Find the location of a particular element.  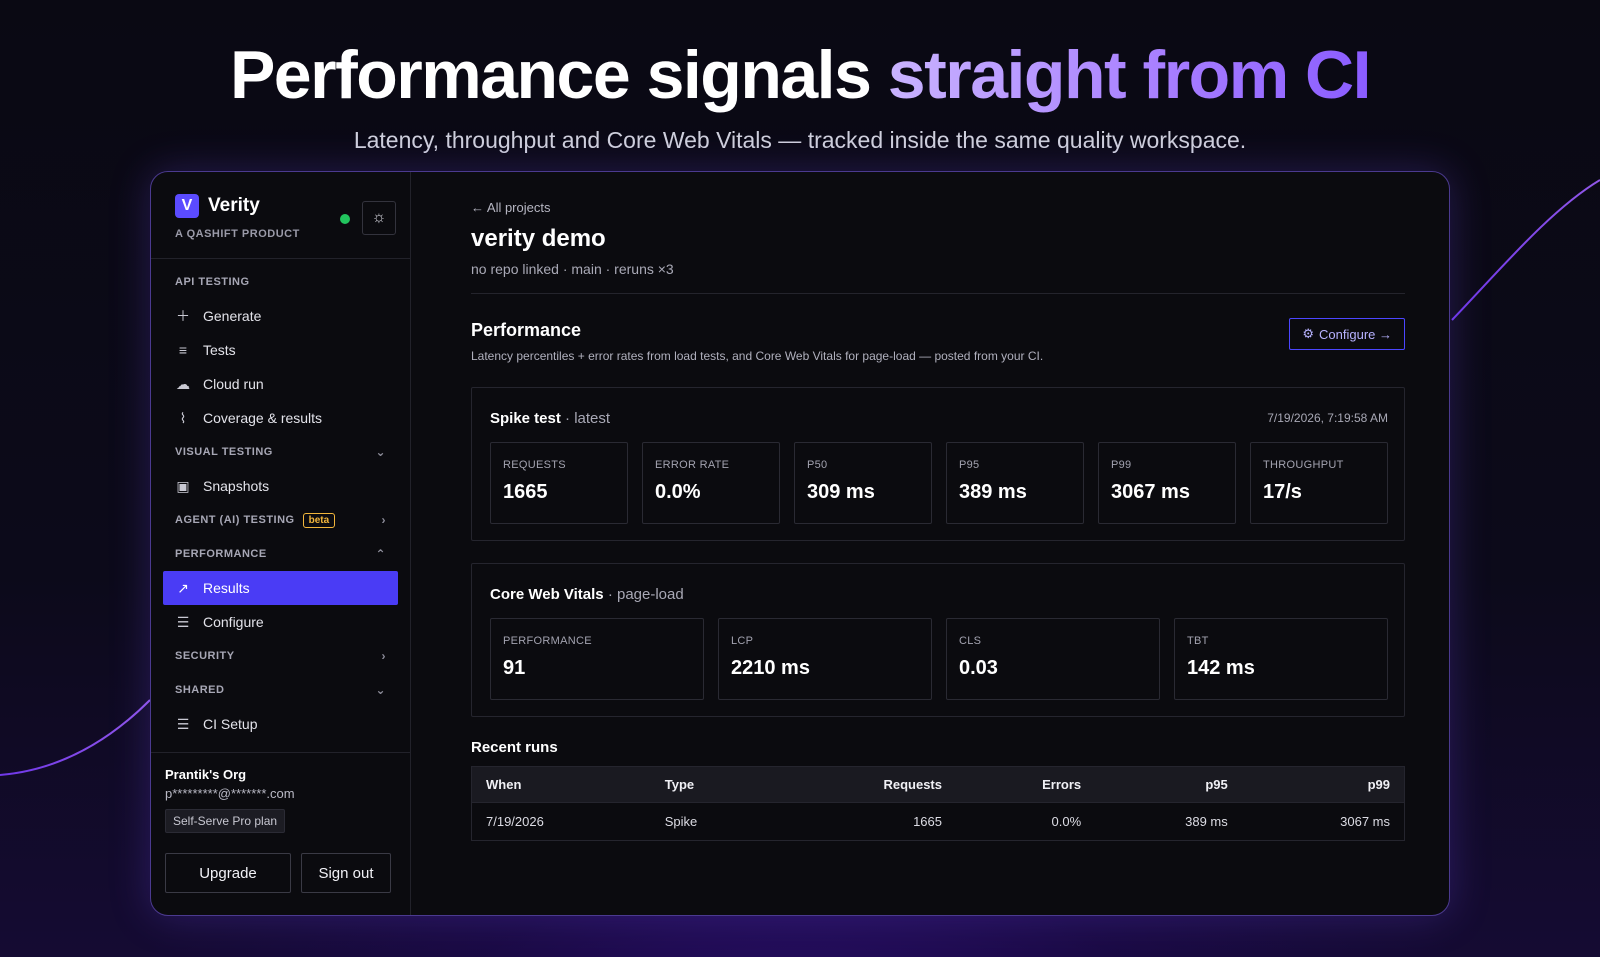

section-agent-testing: AGENT (AI) TESTING beta › is located at coordinates (280, 520).